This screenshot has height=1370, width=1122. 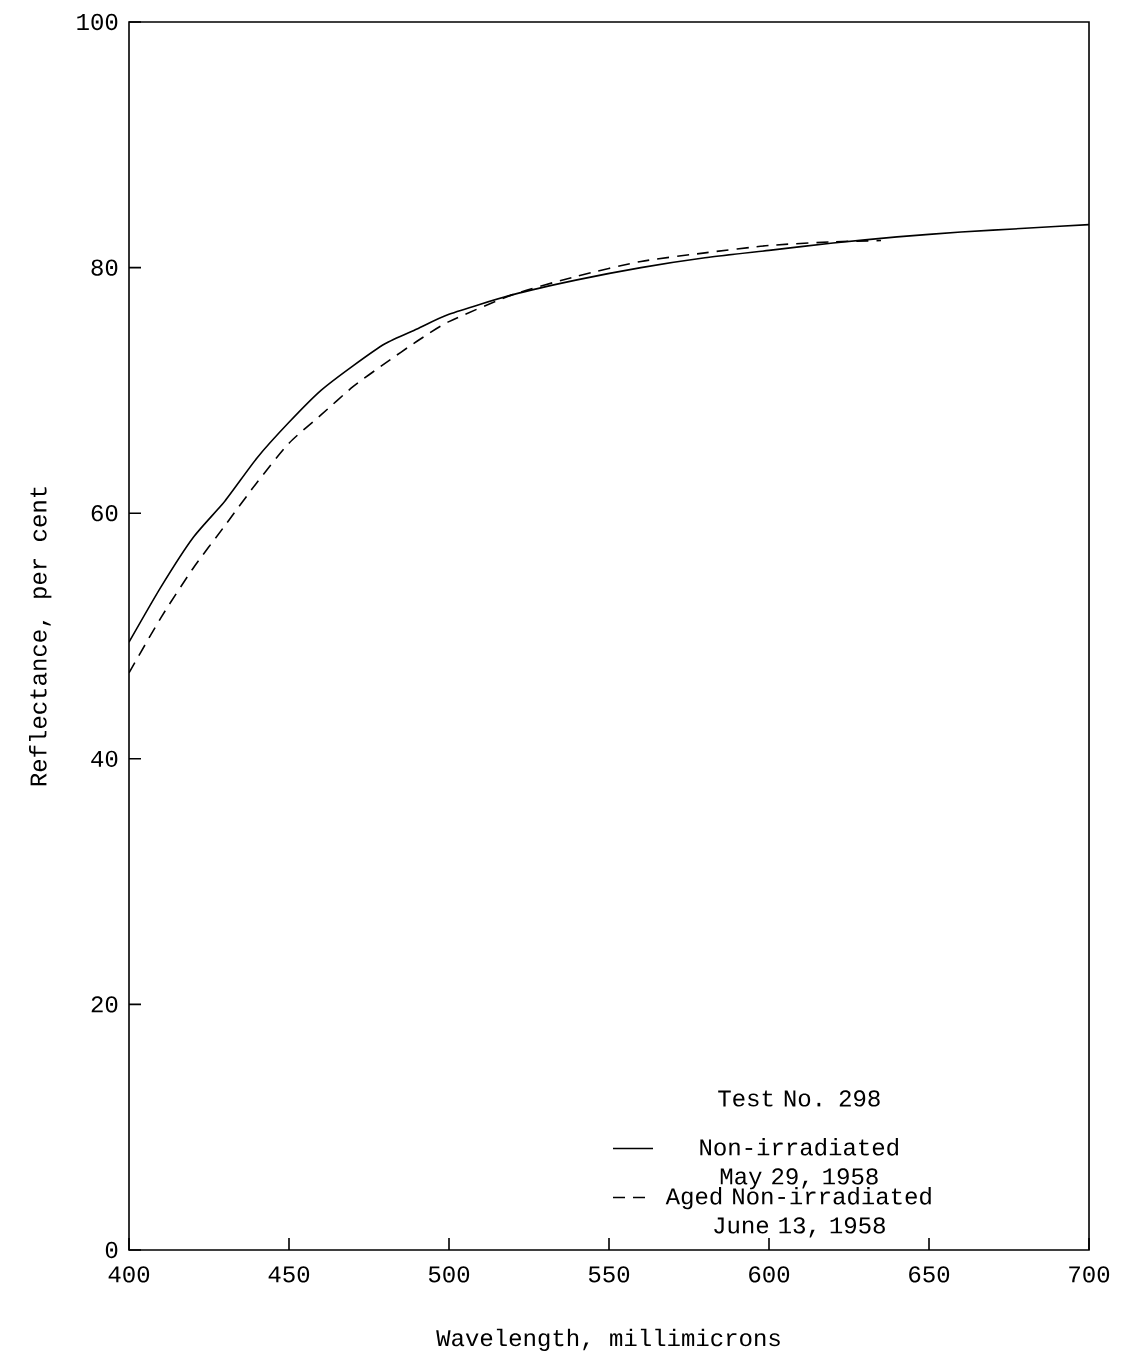 I want to click on y-tick-label: 0, so click(x=111, y=1250).